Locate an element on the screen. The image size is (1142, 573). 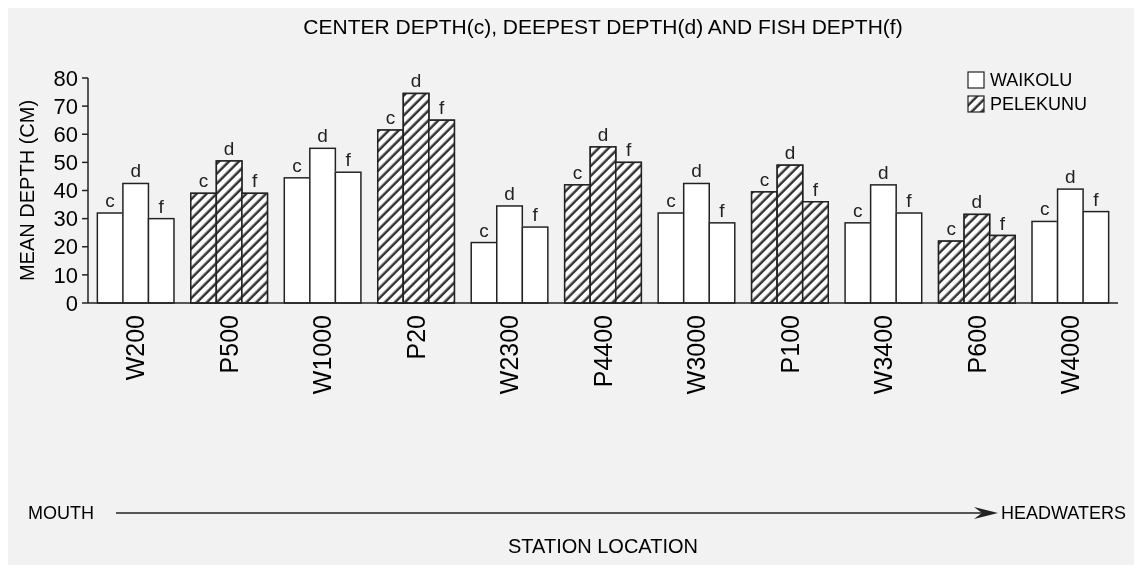
y-tick-label: 60 is located at coordinates (65, 134).